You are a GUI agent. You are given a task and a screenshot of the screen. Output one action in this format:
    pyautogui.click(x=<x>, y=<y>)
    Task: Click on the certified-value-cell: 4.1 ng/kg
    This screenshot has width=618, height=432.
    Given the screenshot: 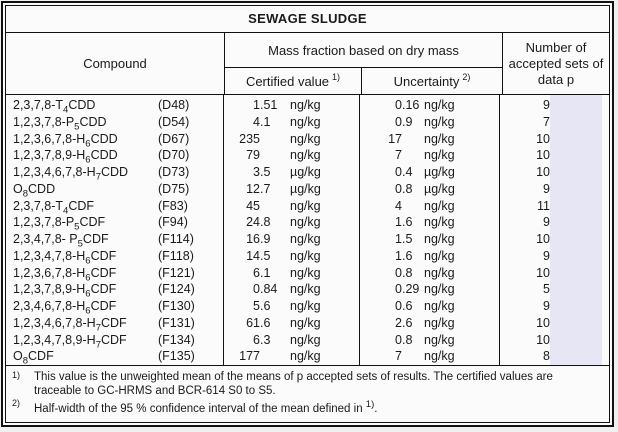 What is the action you would take?
    pyautogui.click(x=287, y=121)
    